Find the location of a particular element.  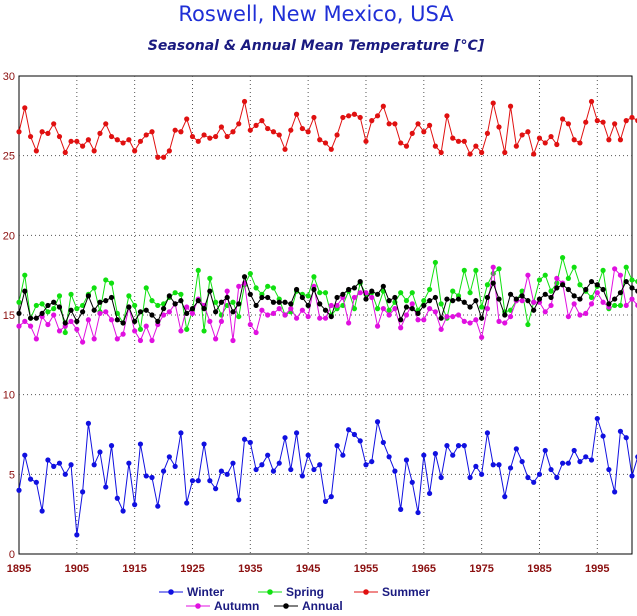

legend-label-summer: Summer is located at coordinates (406, 592).